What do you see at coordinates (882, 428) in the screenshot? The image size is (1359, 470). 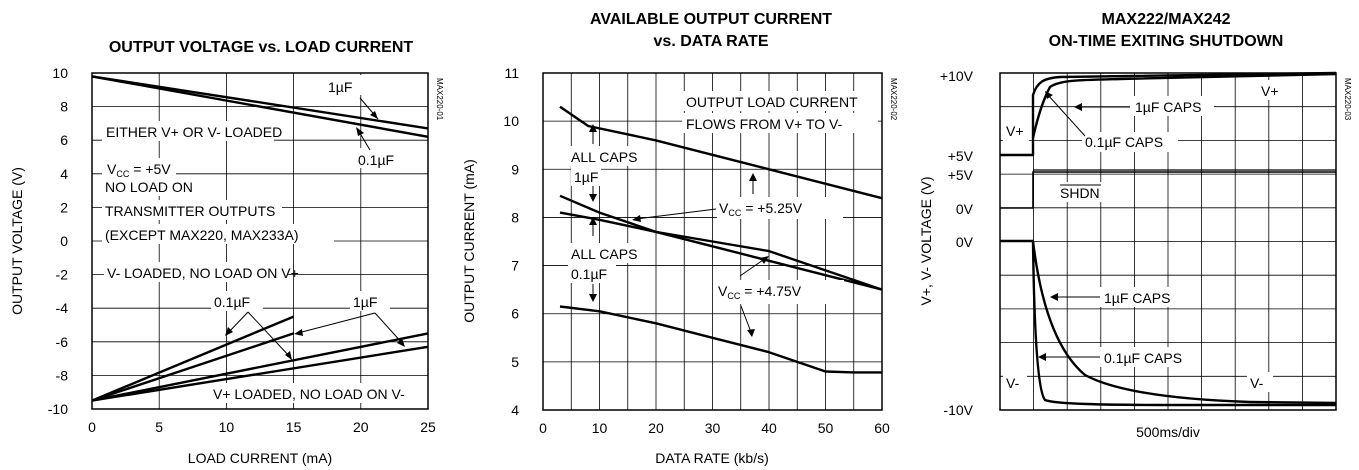 I see `x-tick-label: 60` at bounding box center [882, 428].